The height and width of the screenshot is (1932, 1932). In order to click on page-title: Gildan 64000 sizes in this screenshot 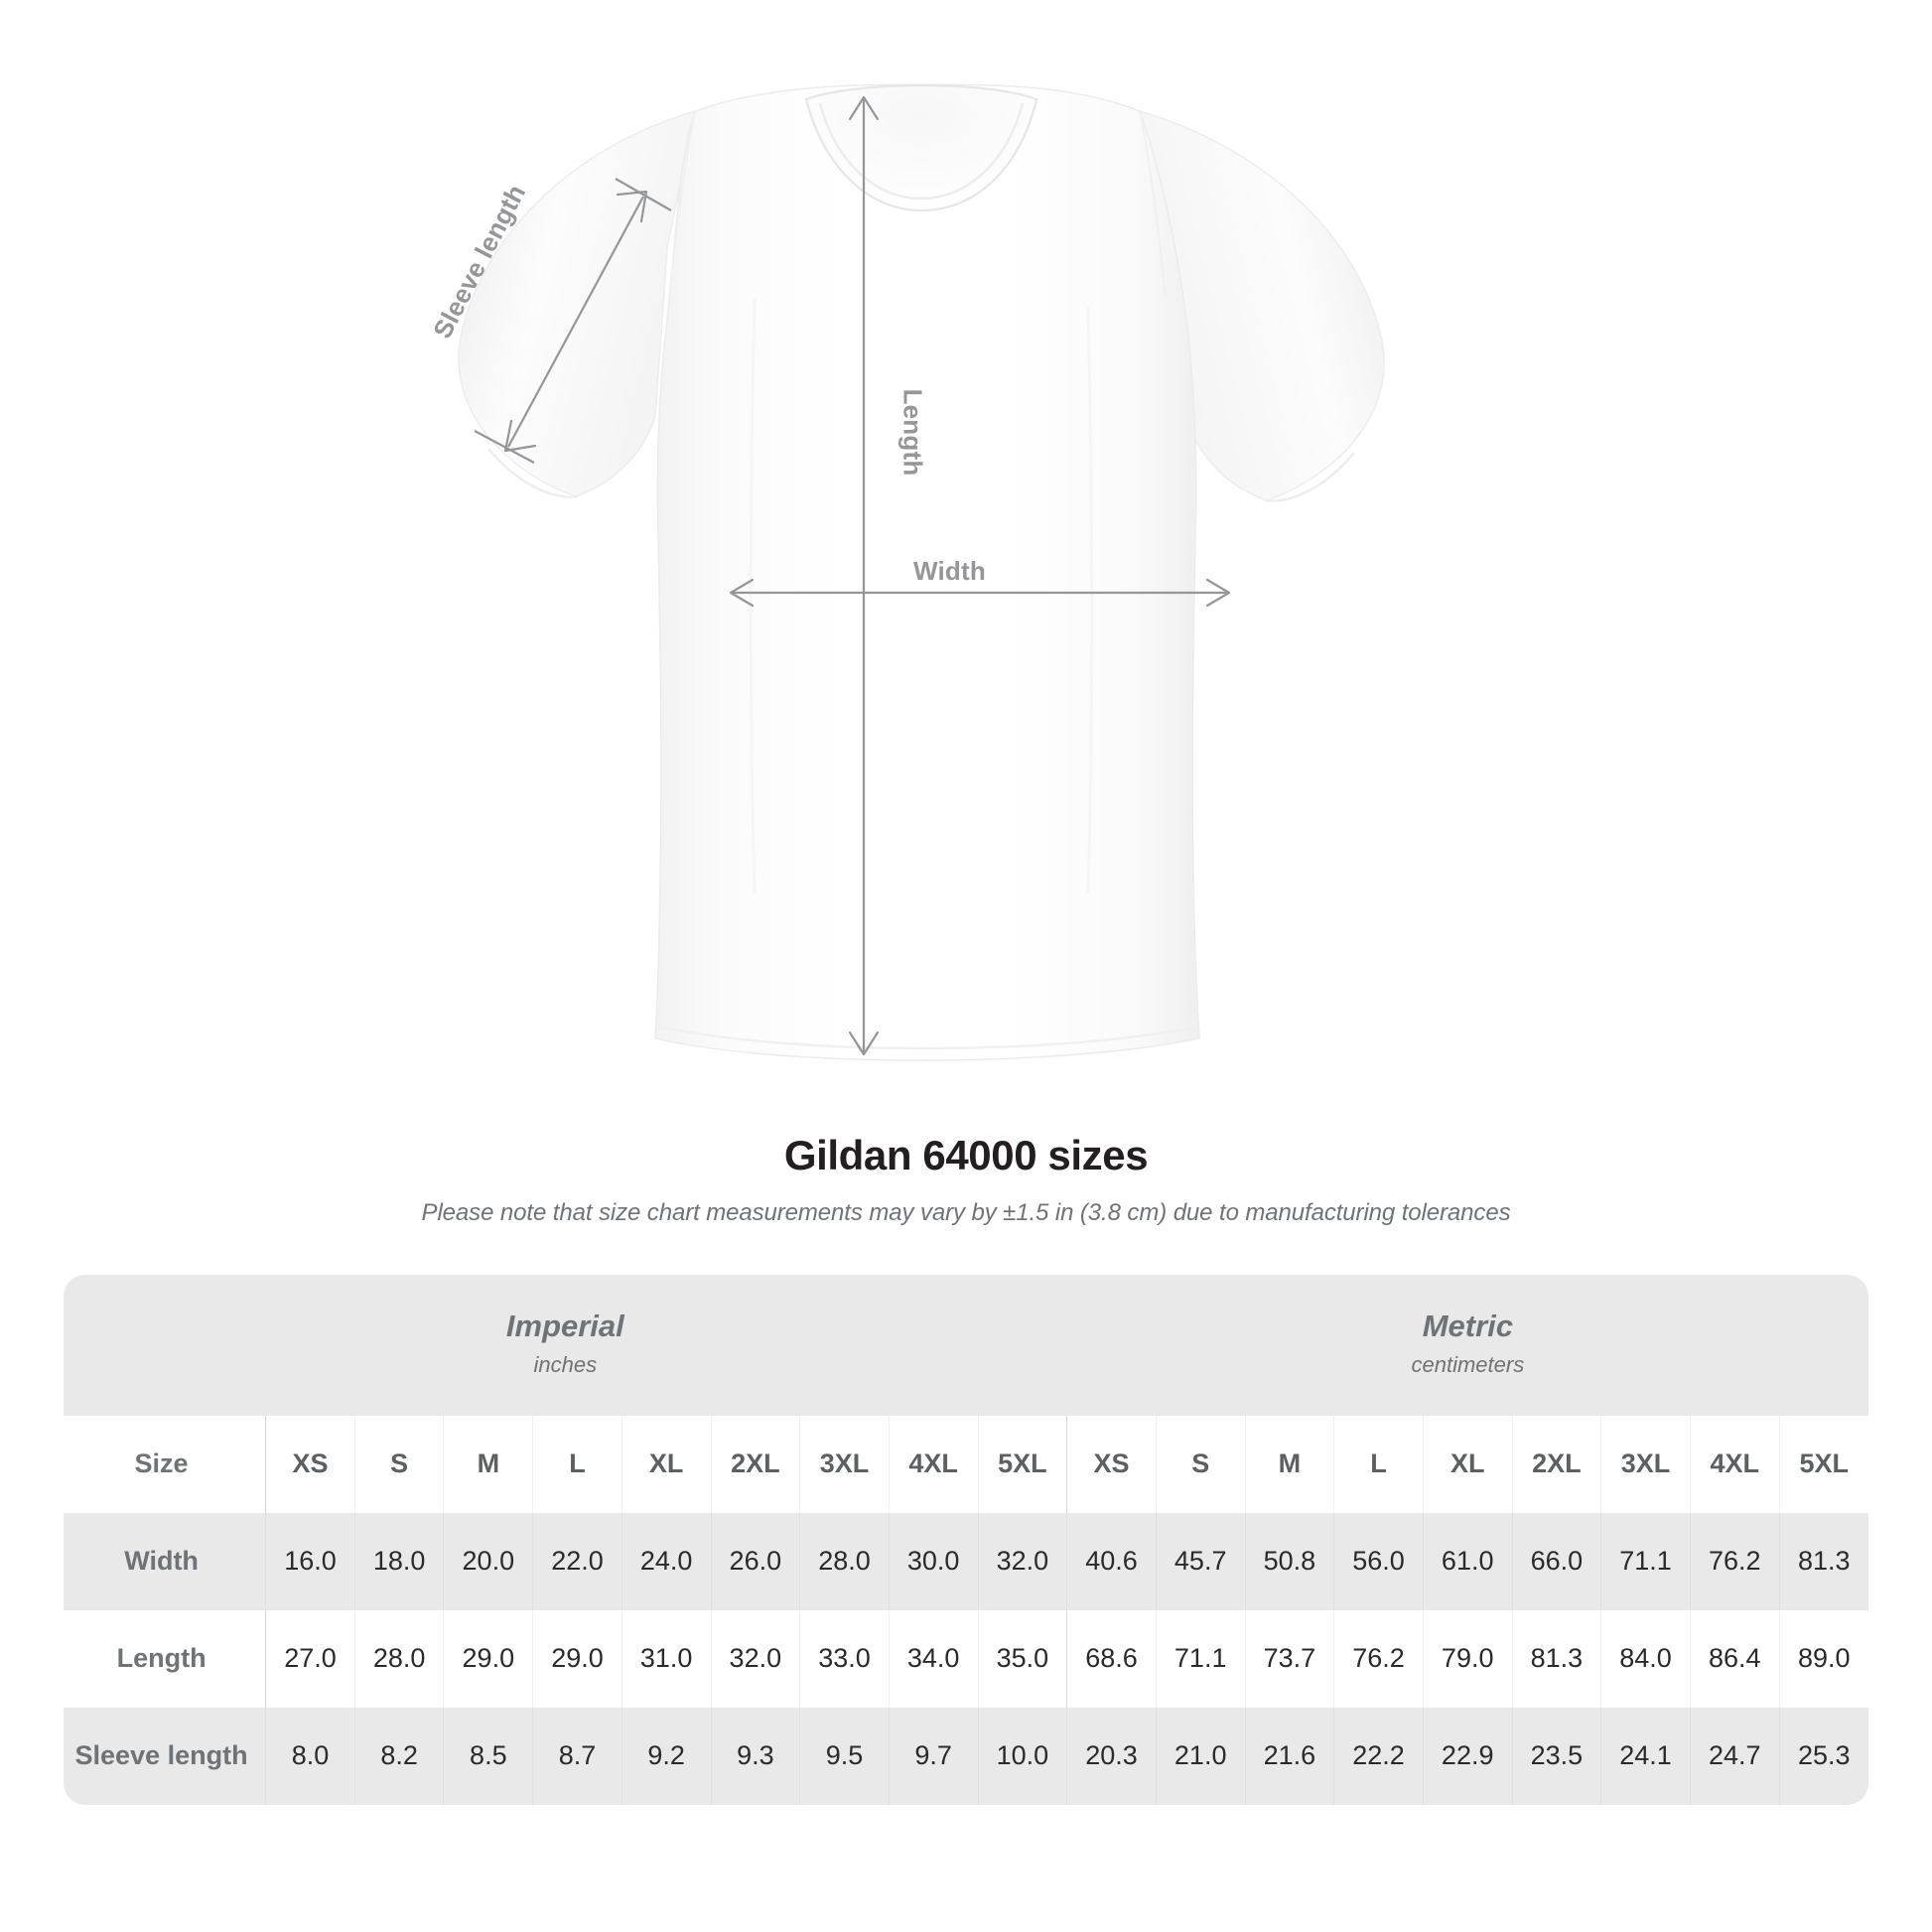, I will do `click(966, 1155)`.